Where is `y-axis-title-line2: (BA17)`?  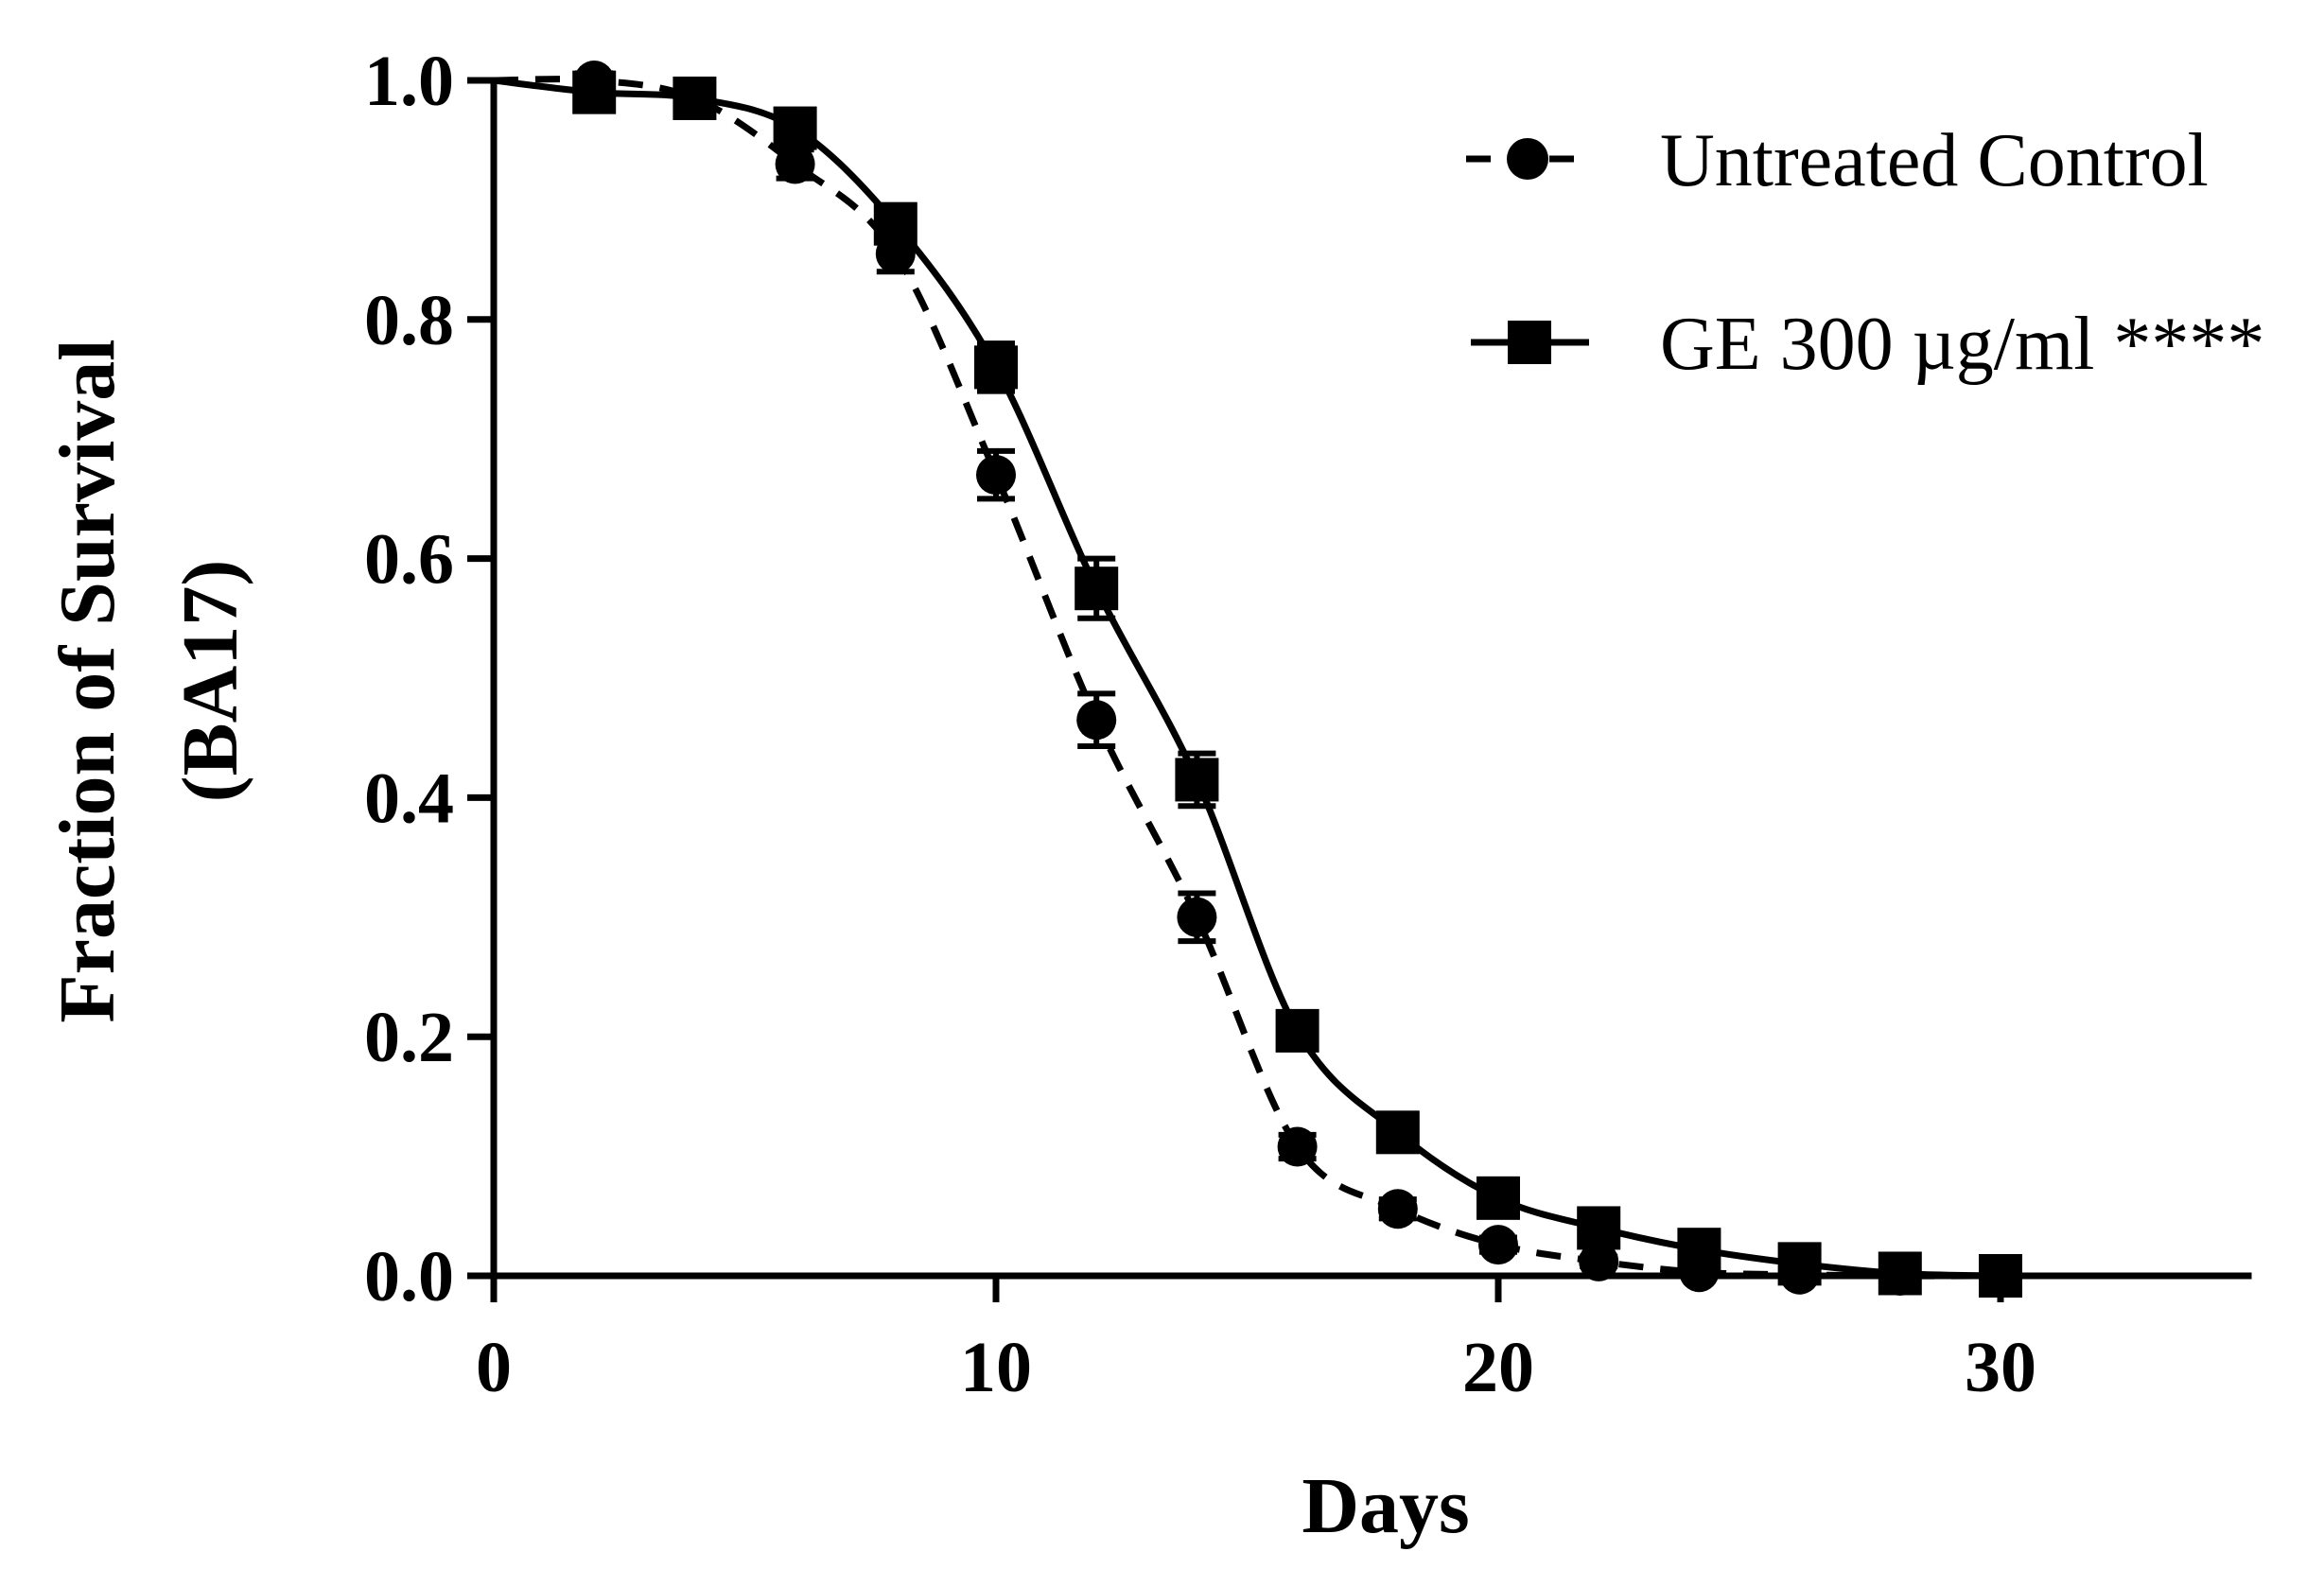
y-axis-title-line2: (BA17) is located at coordinates (210, 681).